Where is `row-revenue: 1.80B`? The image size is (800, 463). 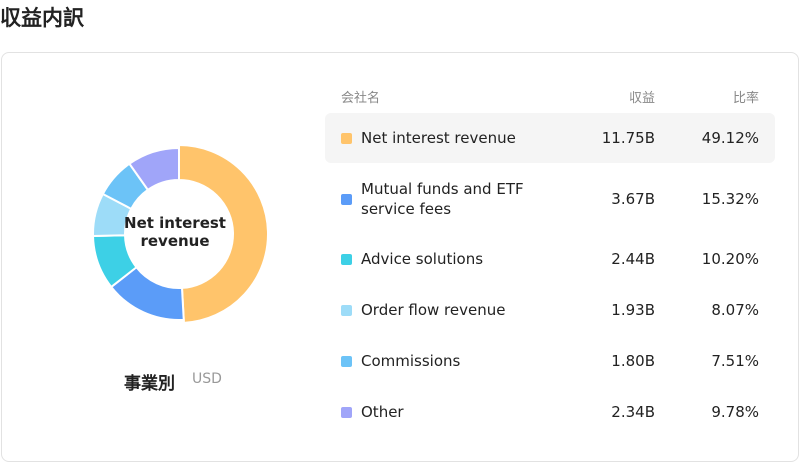 row-revenue: 1.80B is located at coordinates (633, 361).